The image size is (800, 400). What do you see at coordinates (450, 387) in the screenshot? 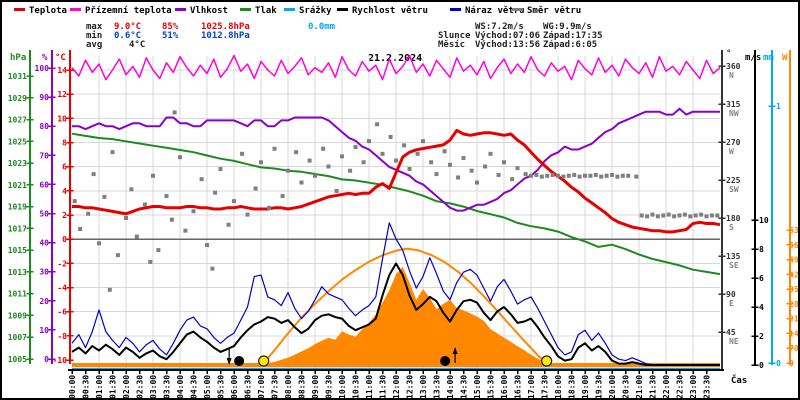
I see `svg-text: 14:00` at bounding box center [450, 387].